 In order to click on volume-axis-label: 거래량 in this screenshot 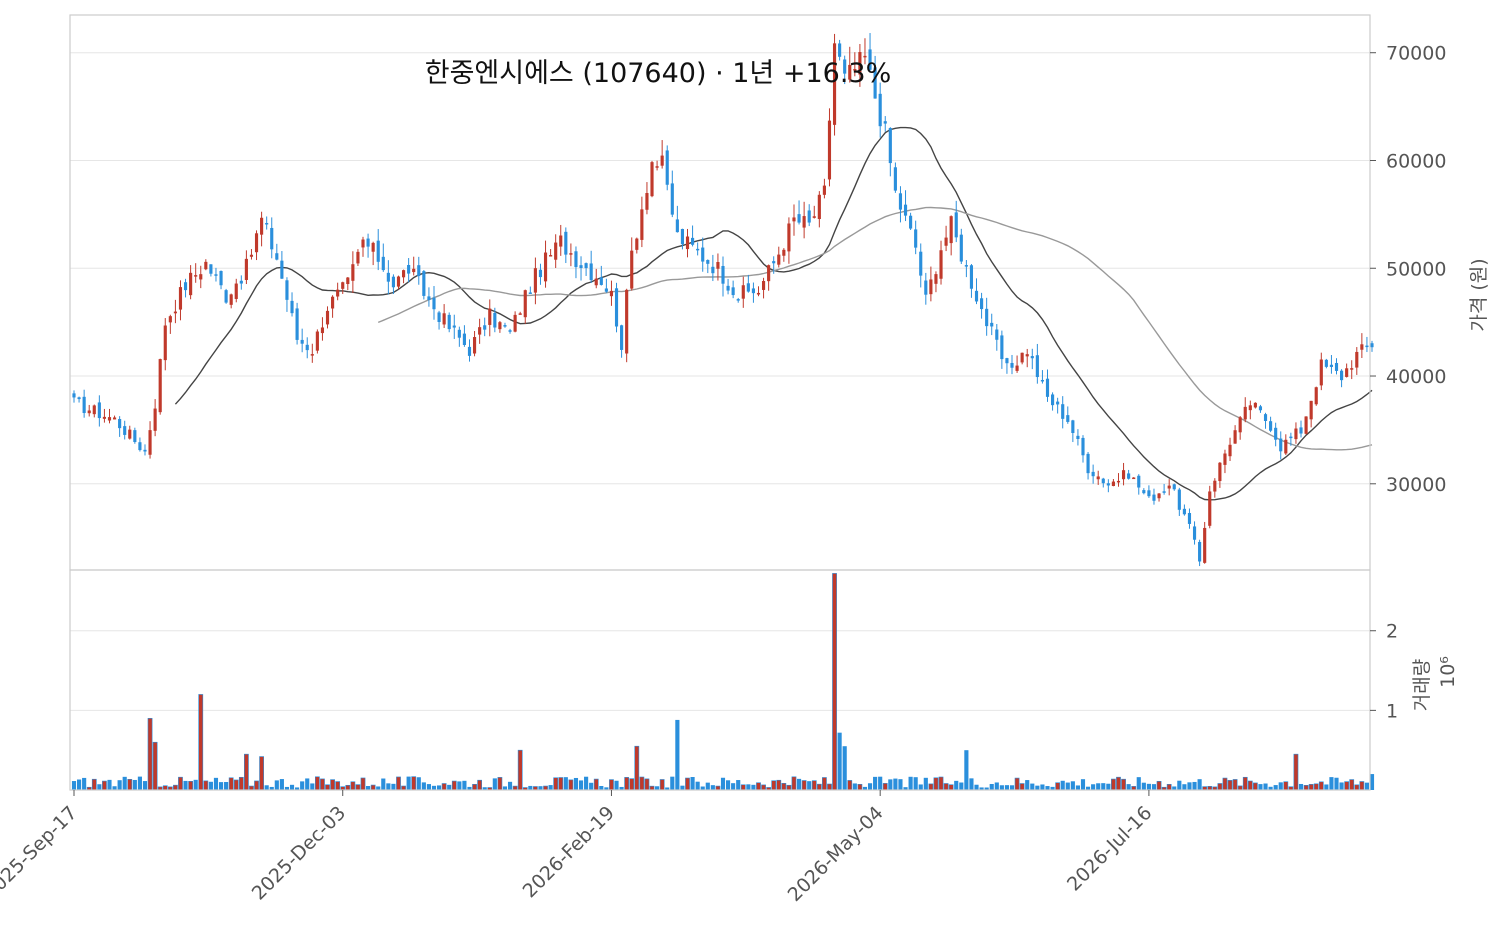, I will do `click(1422, 685)`.